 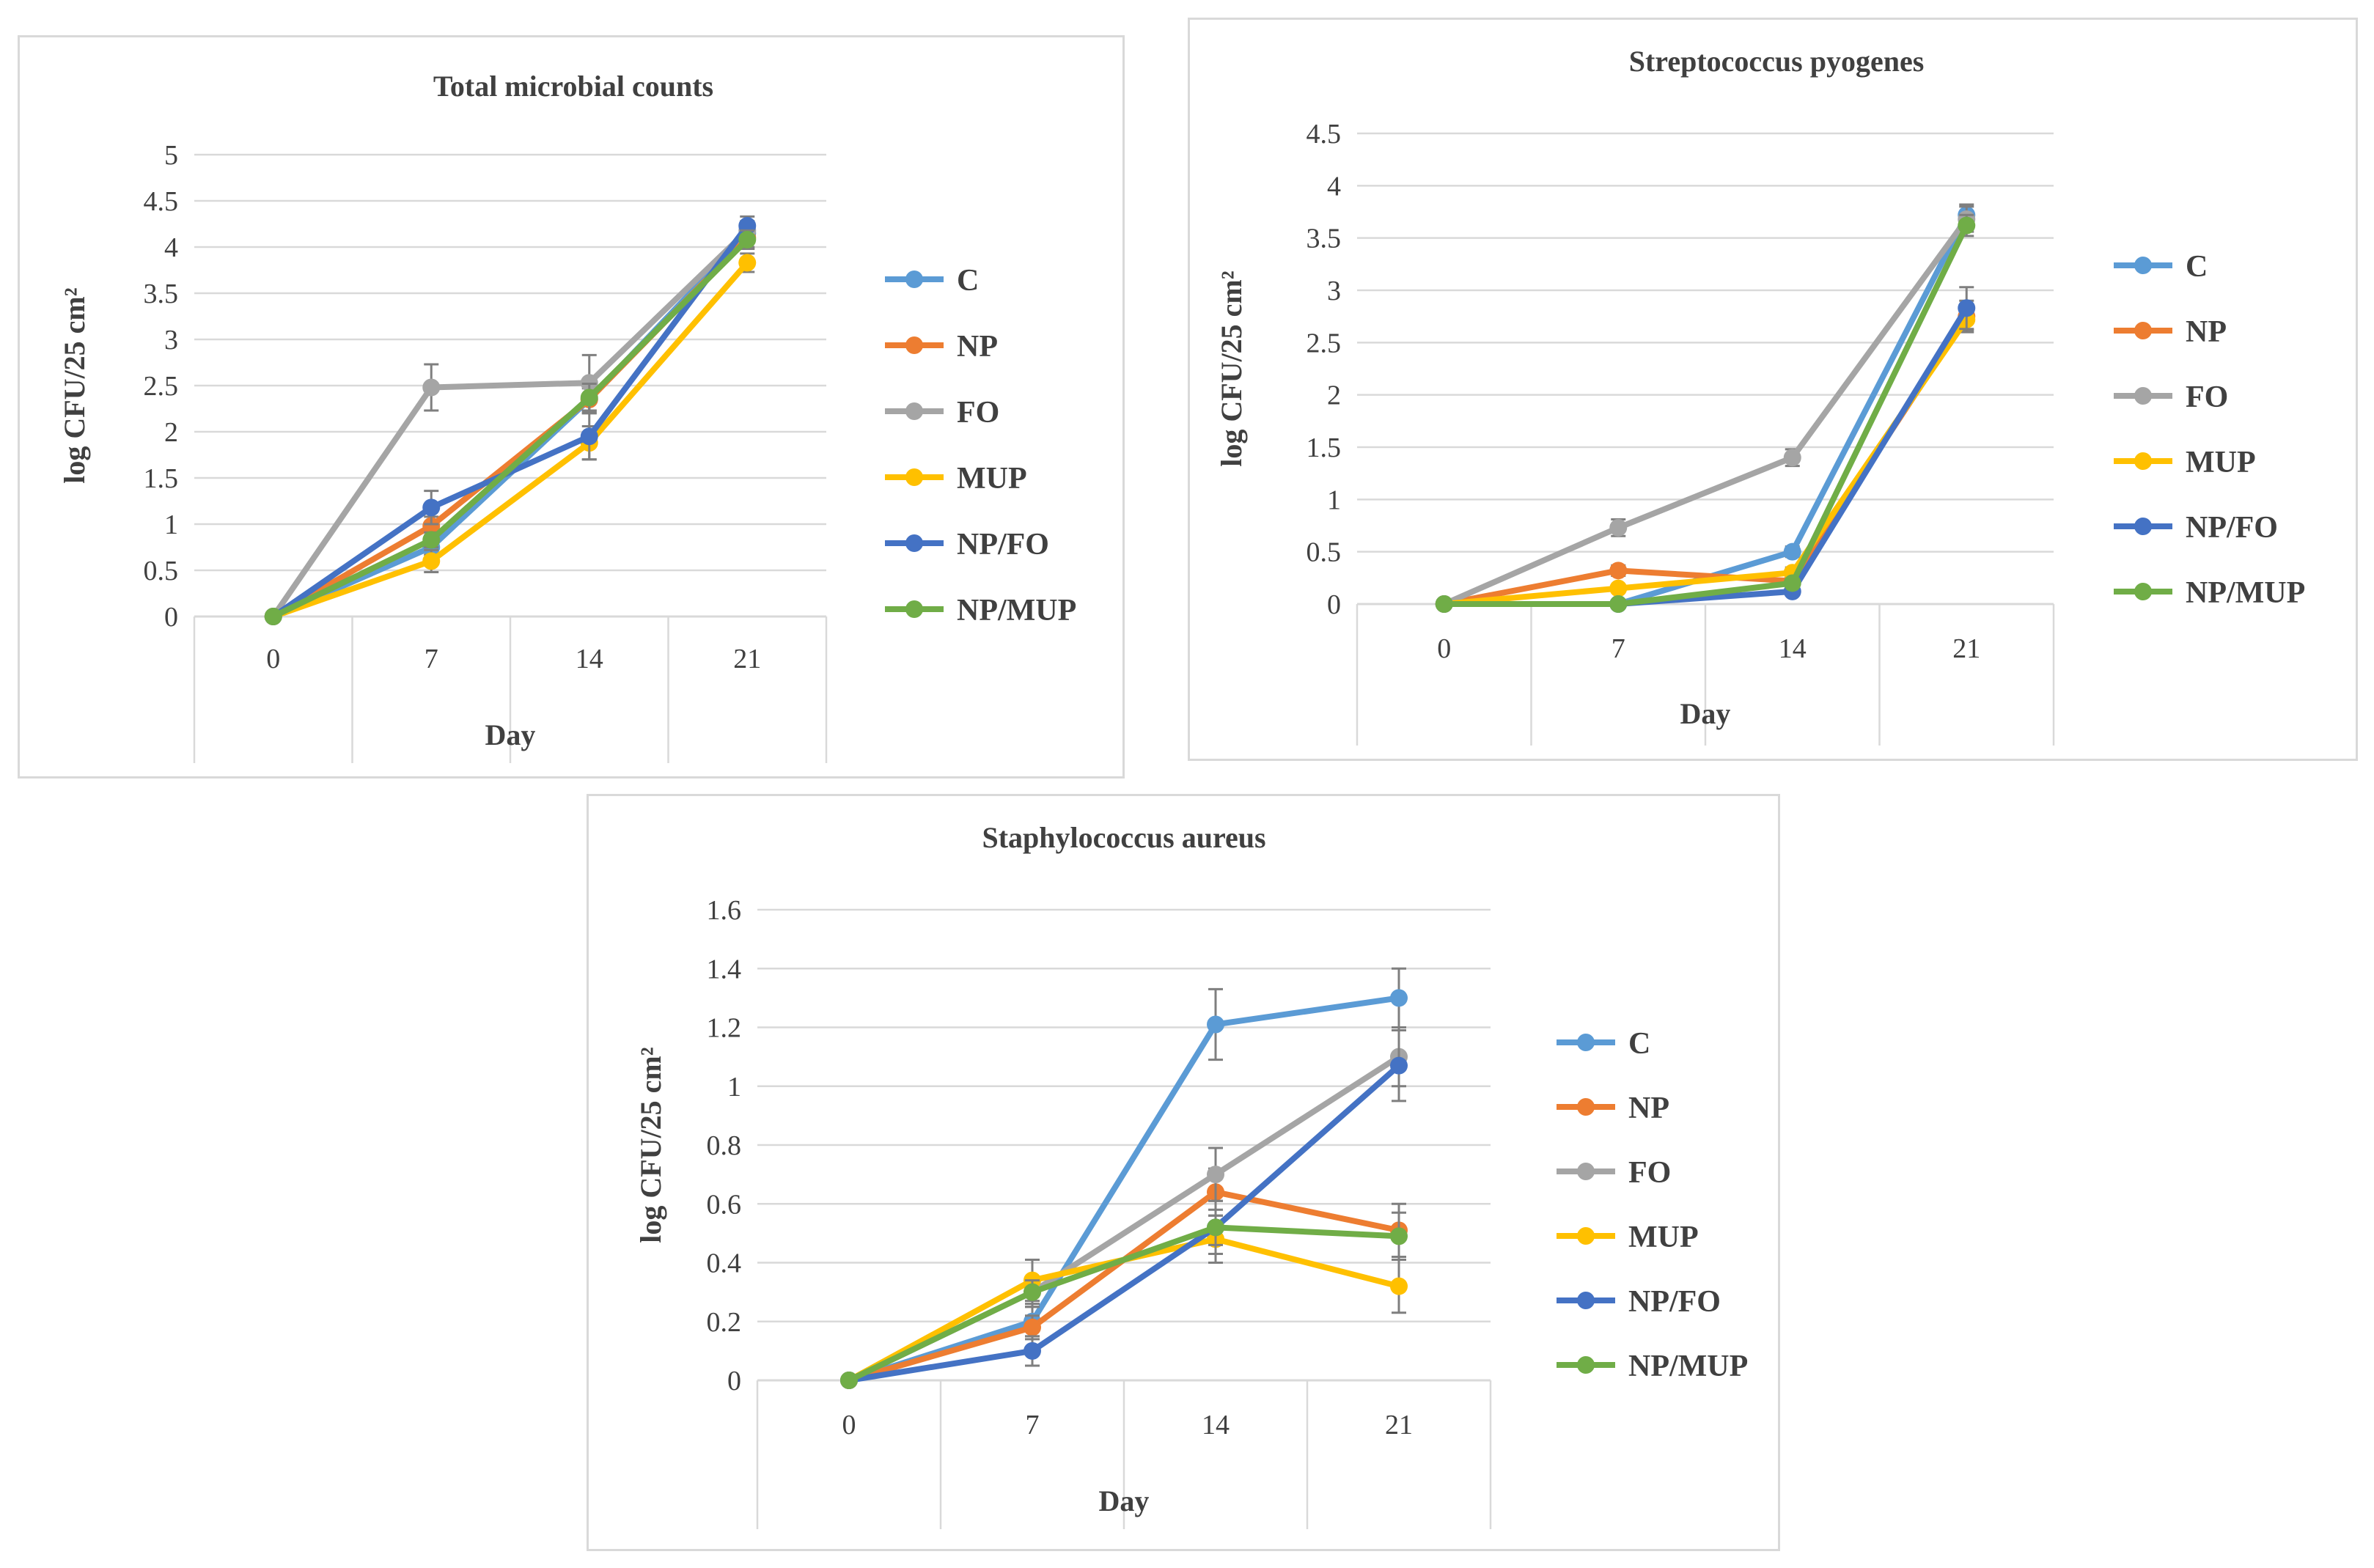 What do you see at coordinates (724, 1029) in the screenshot?
I see `y-tick-label: 1.2` at bounding box center [724, 1029].